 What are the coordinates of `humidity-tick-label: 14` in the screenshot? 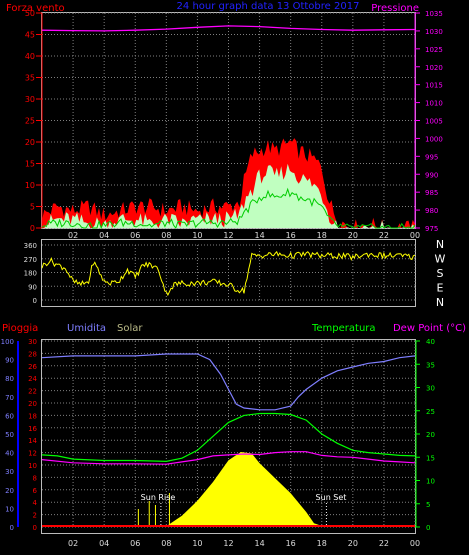 It's located at (32, 441).